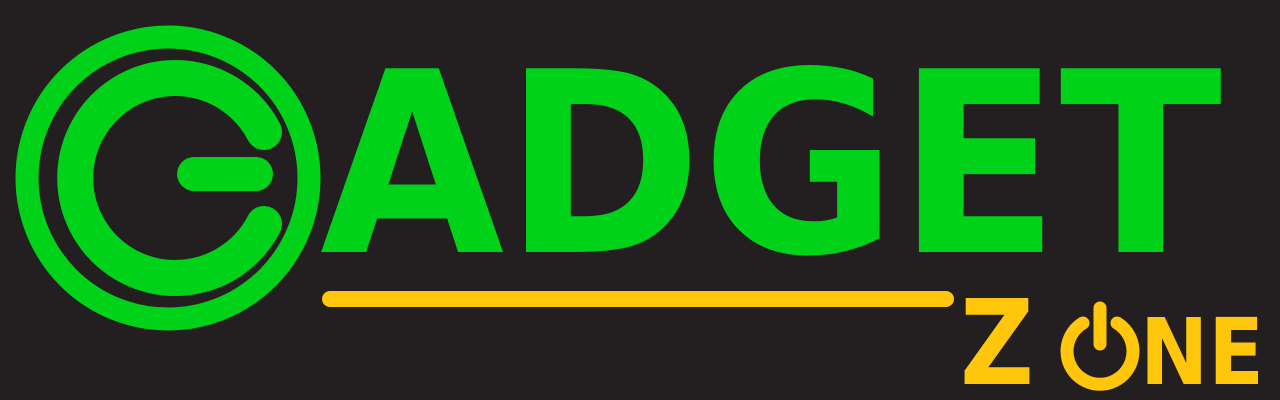 The image size is (1280, 400). I want to click on sub-wordmark: Z NE, so click(1112, 337).